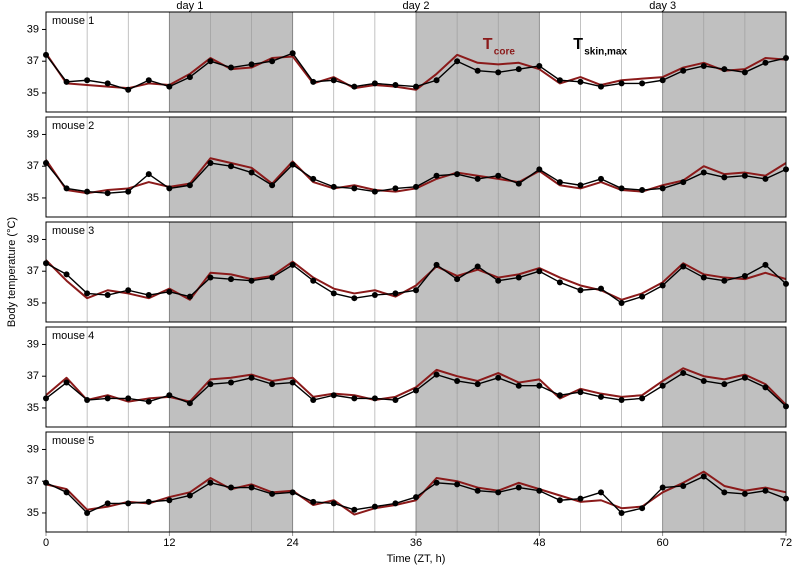 This screenshot has width=792, height=569. What do you see at coordinates (169, 543) in the screenshot?
I see `x-tick-label: 12` at bounding box center [169, 543].